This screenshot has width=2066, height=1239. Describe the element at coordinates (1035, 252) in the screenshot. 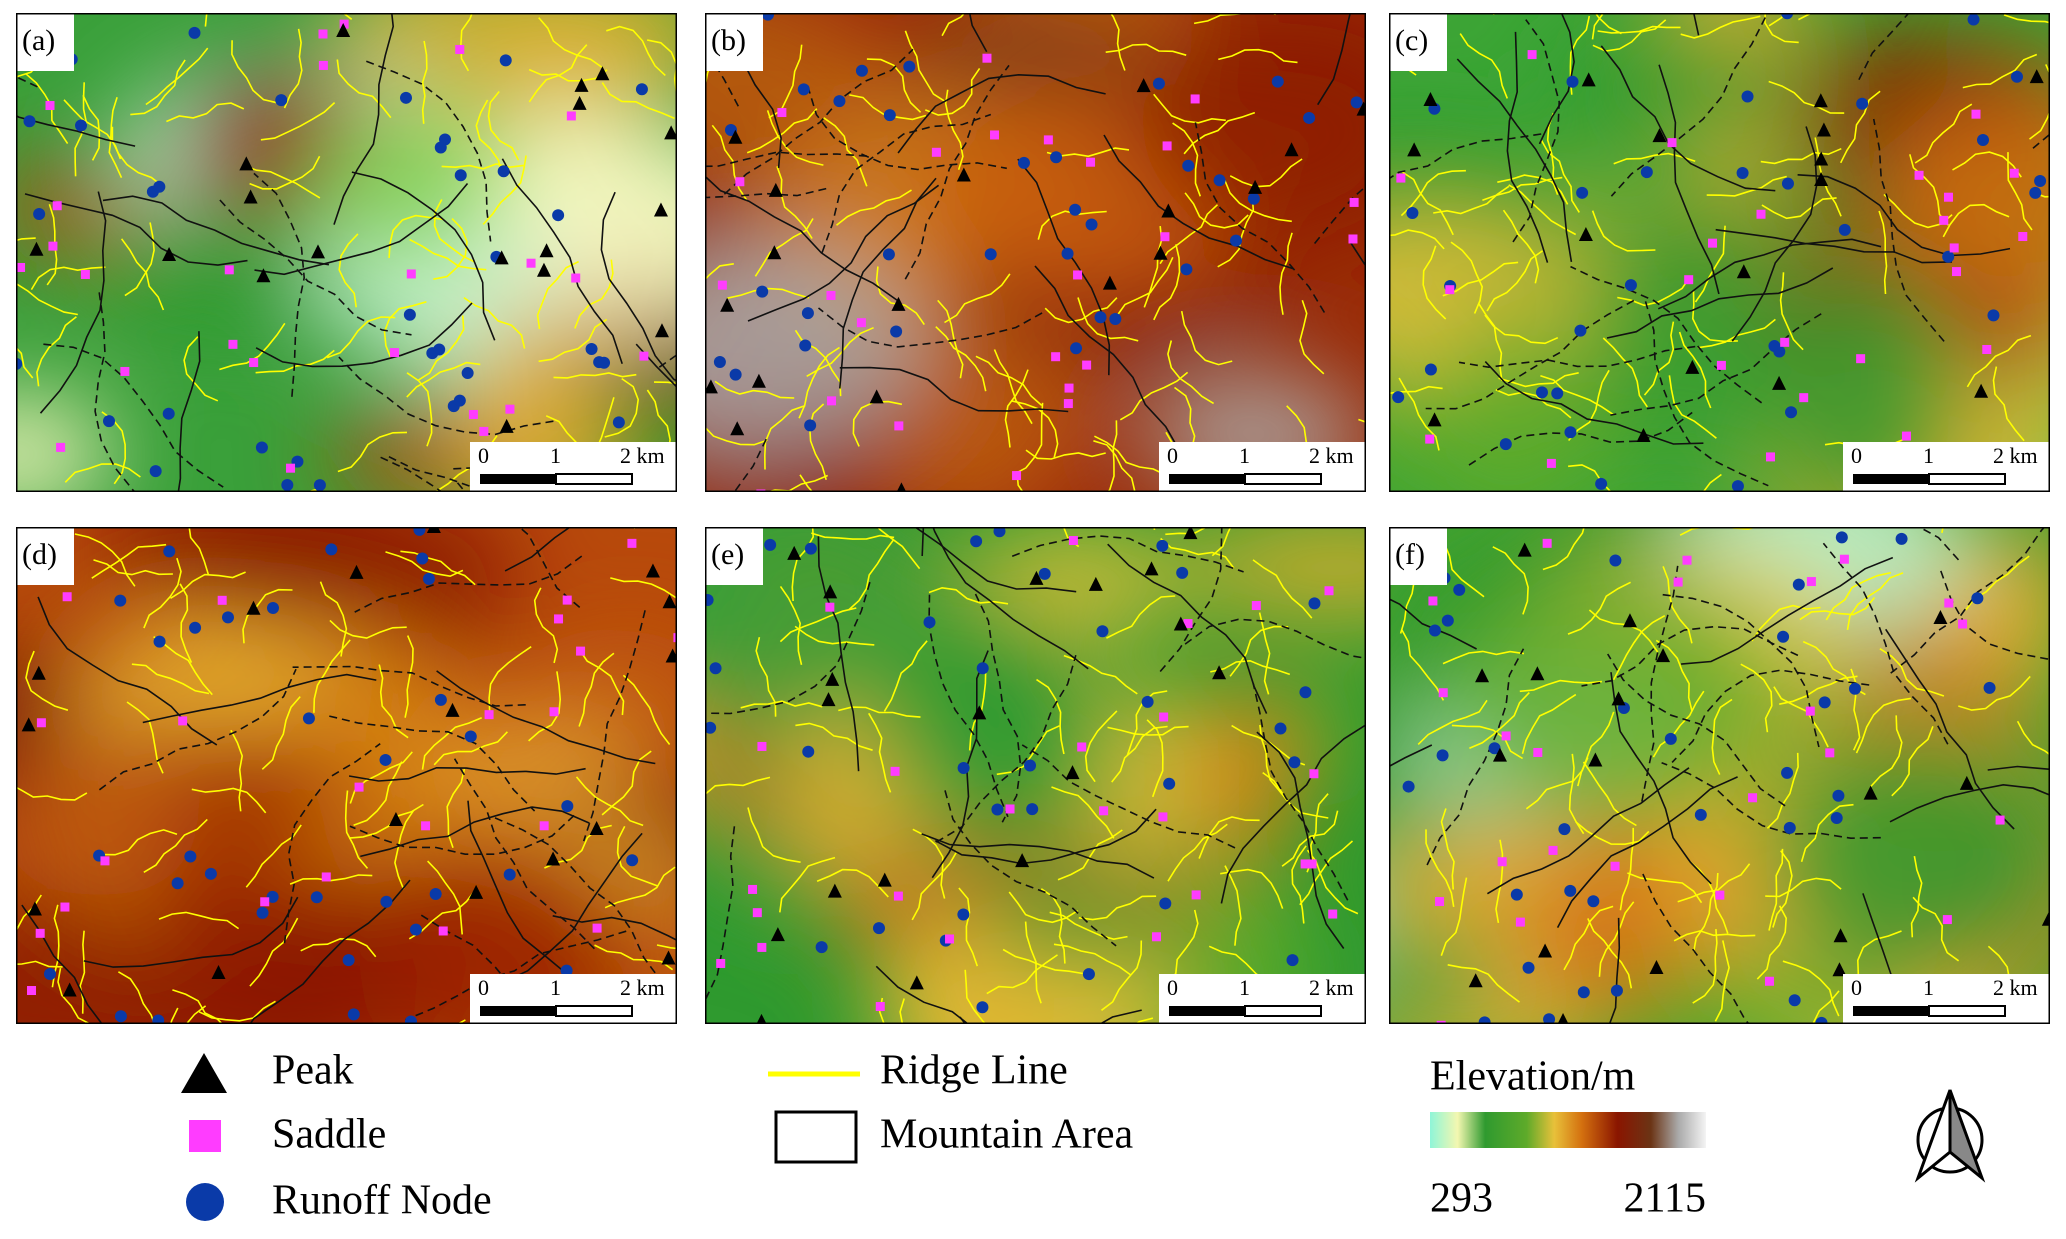

I see `features` at that location.